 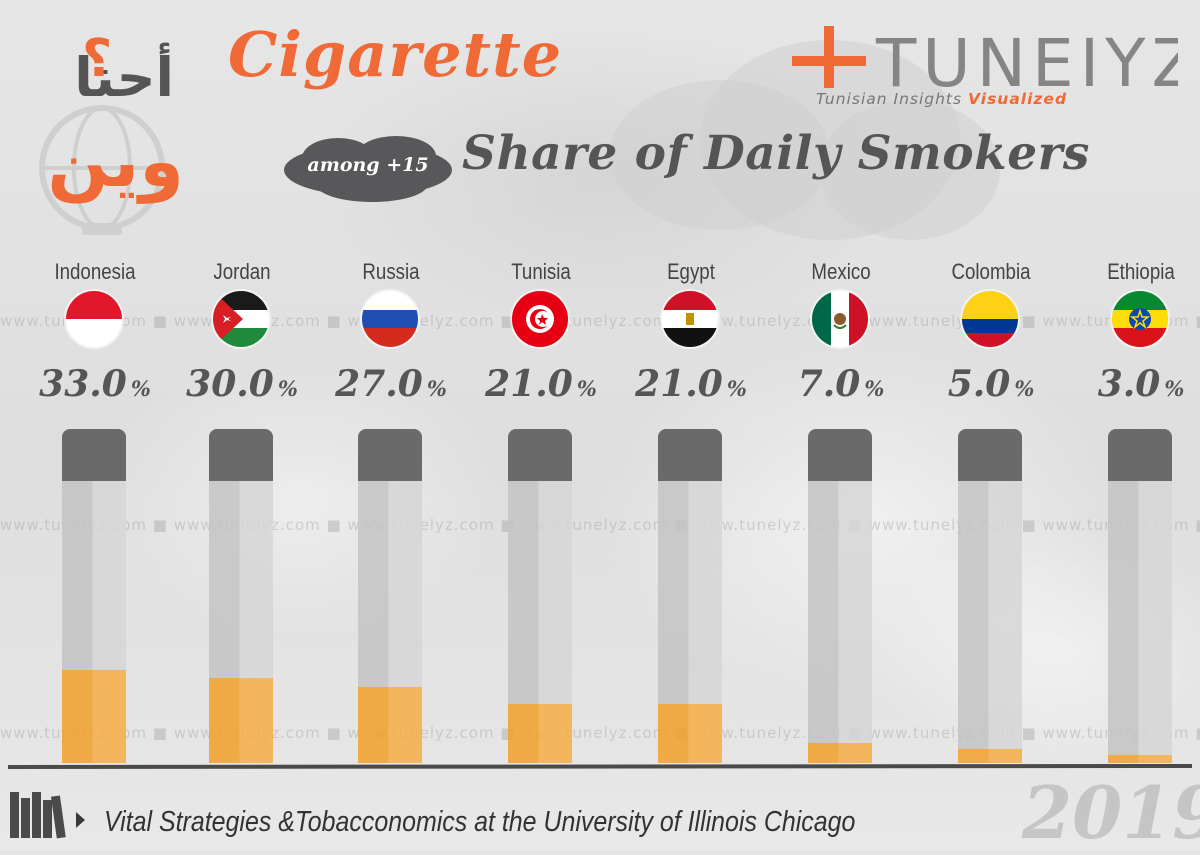 I want to click on category-label: Mexico, so click(x=841, y=271).